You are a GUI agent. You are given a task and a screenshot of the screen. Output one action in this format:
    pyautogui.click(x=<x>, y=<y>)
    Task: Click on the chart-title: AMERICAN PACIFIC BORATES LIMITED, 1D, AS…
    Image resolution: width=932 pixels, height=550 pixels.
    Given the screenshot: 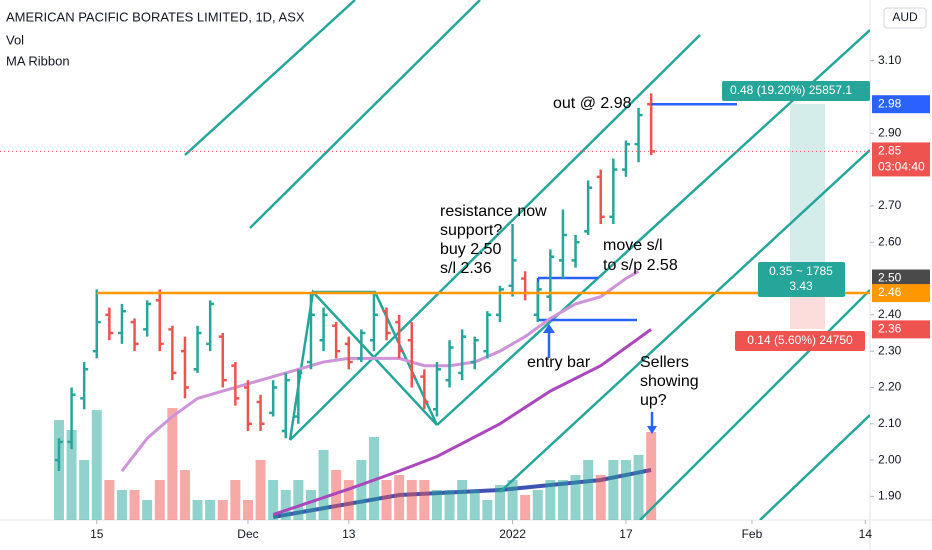 What is the action you would take?
    pyautogui.click(x=155, y=16)
    